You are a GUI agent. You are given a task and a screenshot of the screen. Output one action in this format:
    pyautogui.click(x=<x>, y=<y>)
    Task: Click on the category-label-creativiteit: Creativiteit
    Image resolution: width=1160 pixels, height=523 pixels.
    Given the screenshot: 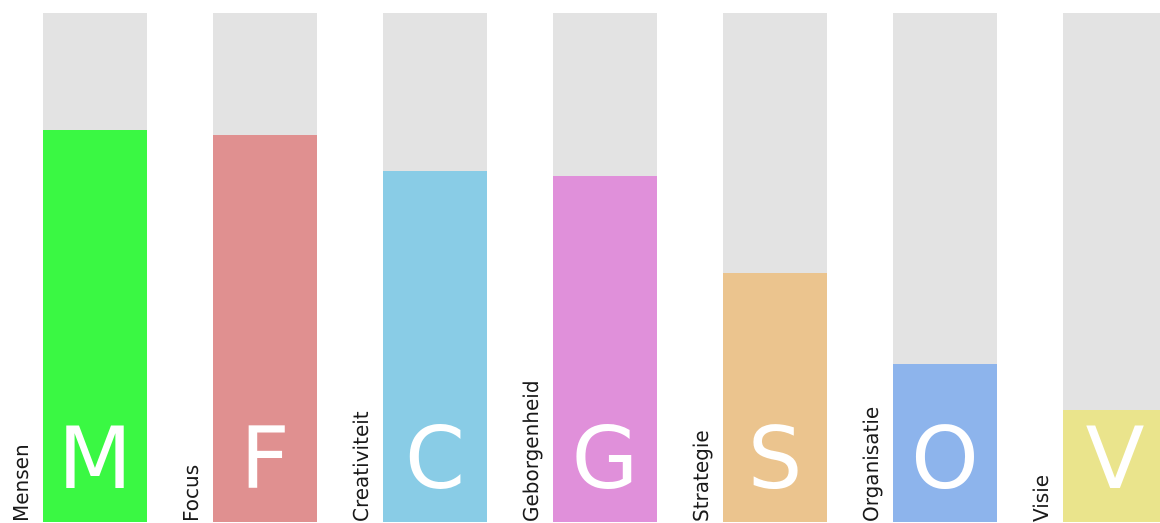 What is the action you would take?
    pyautogui.click(x=361, y=466)
    